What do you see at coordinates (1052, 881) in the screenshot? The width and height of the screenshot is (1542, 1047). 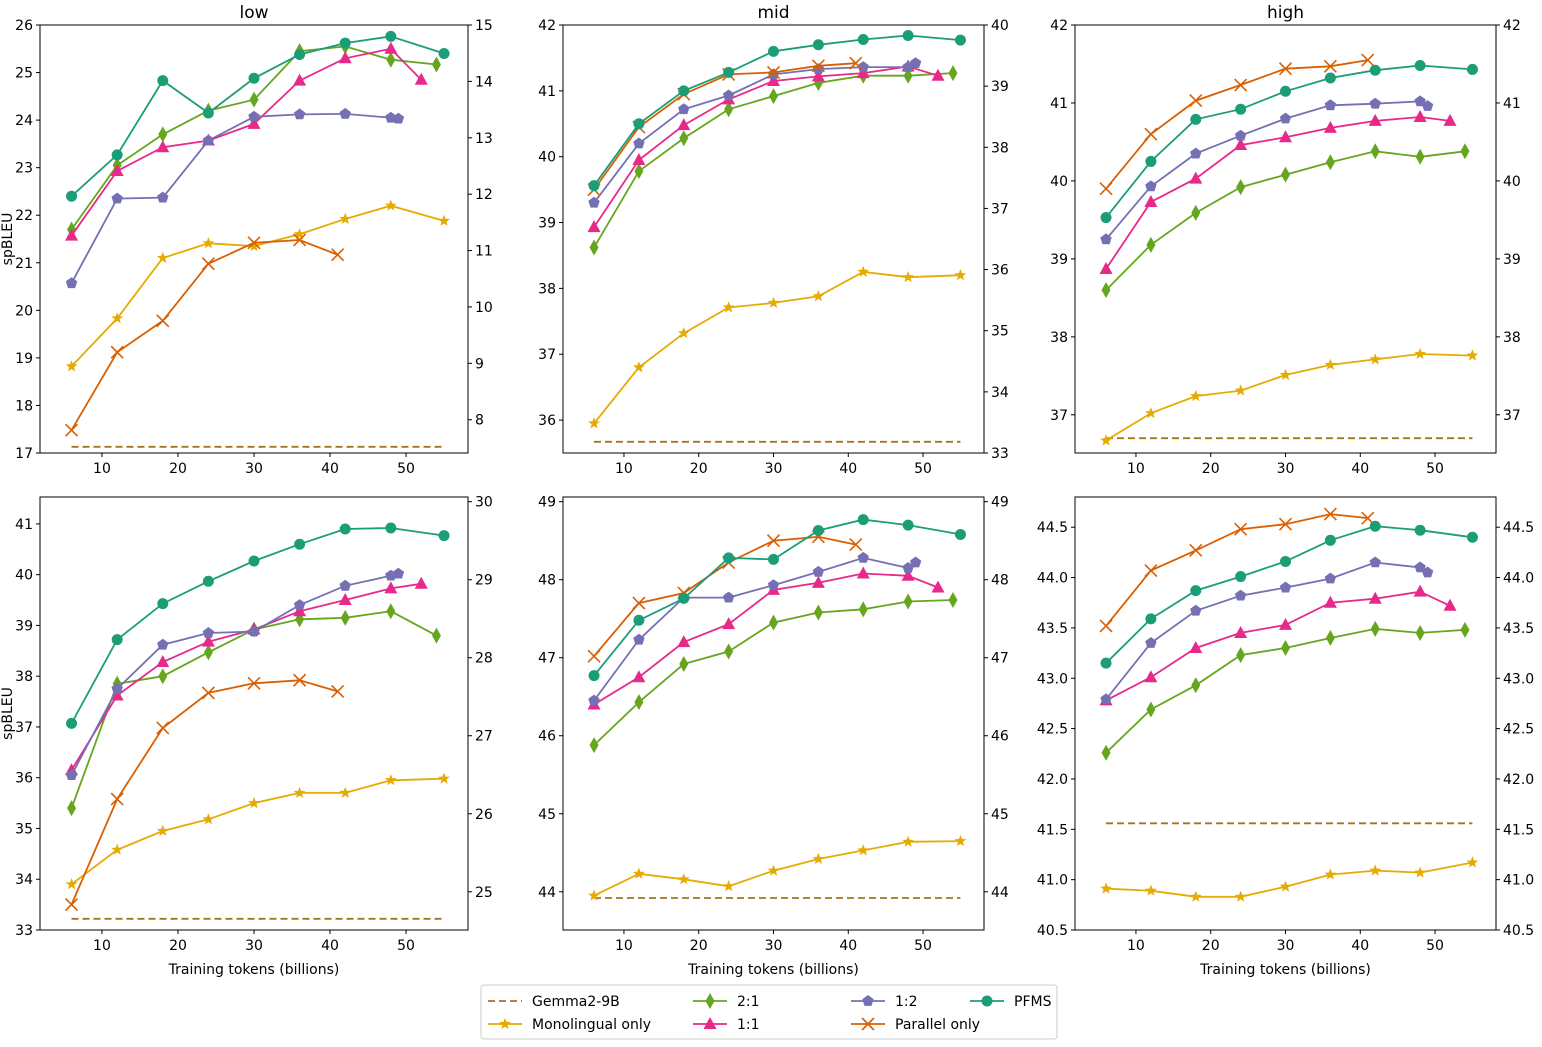 I see `y-tick-label: 41.0` at bounding box center [1052, 881].